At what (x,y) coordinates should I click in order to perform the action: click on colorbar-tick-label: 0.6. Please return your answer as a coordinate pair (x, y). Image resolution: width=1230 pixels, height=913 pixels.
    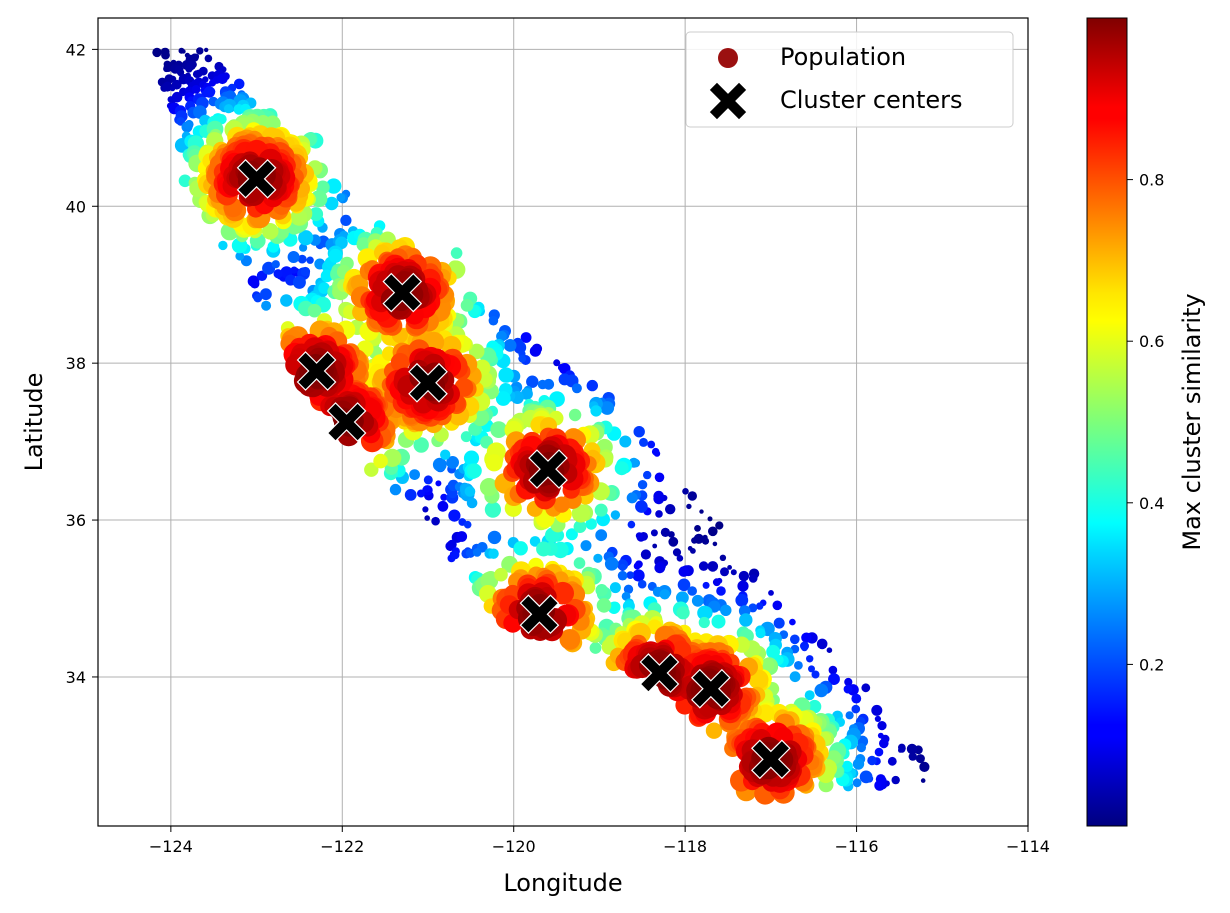
    Looking at the image, I should click on (1151, 341).